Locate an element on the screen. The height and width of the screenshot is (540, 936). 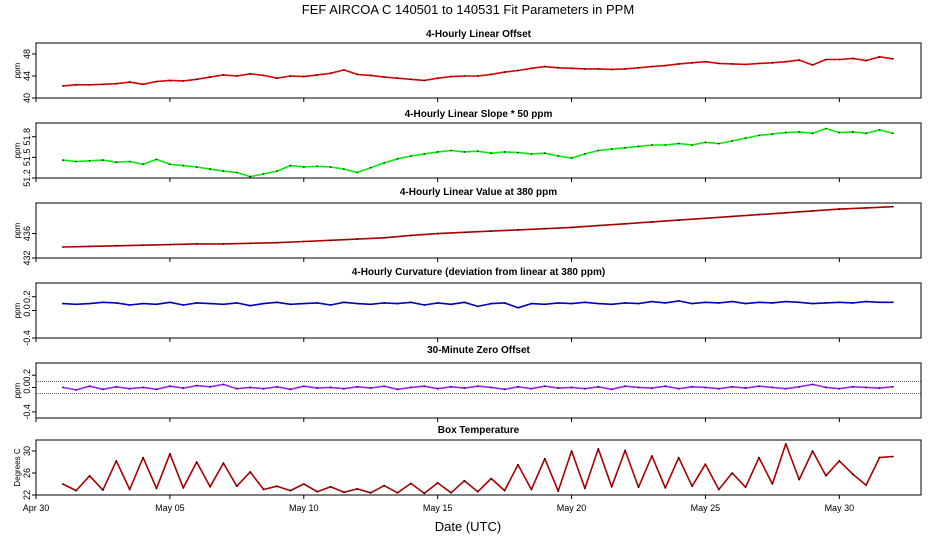
panel-title: Box Temperature is located at coordinates (479, 430).